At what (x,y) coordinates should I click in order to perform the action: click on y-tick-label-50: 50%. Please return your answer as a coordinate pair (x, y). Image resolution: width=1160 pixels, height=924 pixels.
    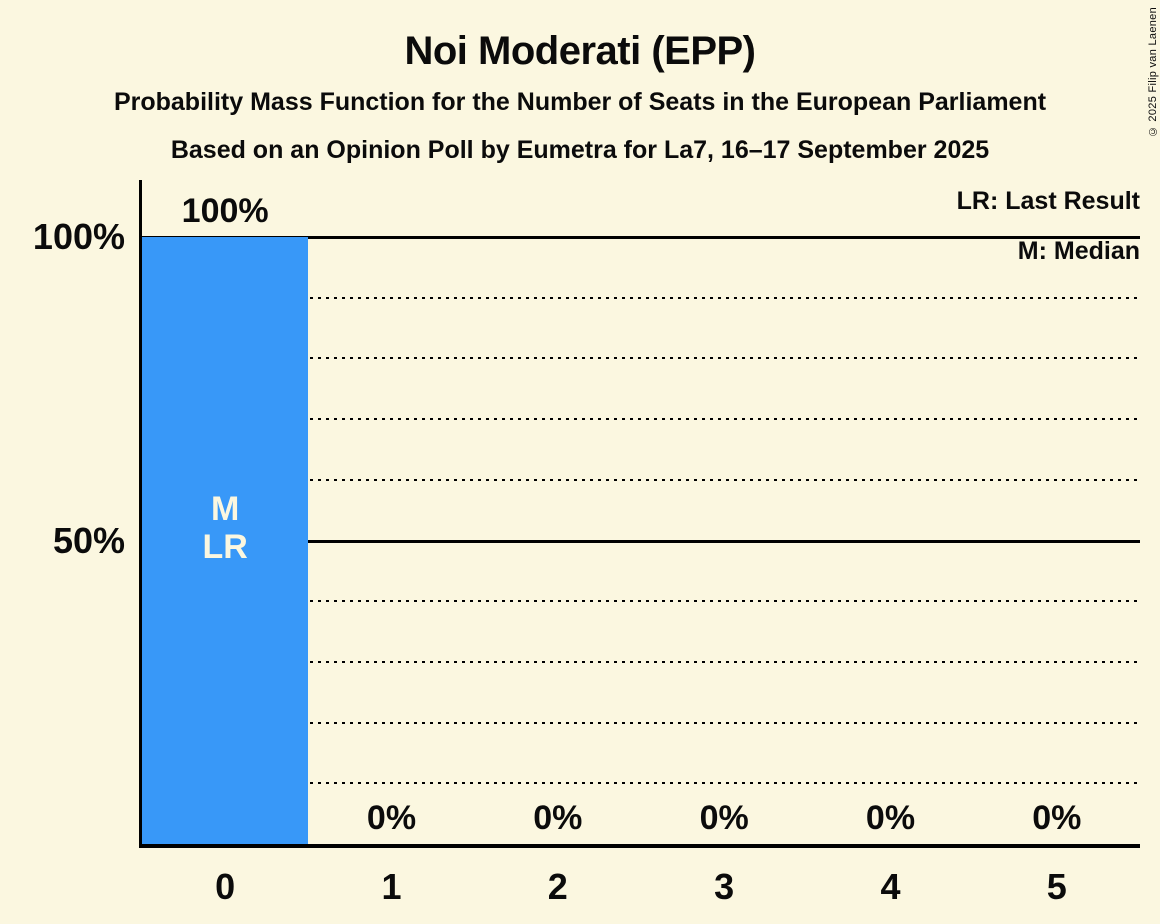
    Looking at the image, I should click on (88, 540).